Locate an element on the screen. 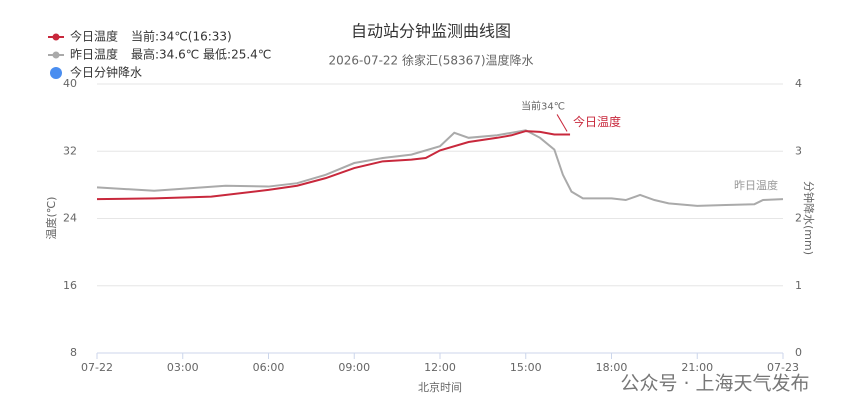 Image resolution: width=862 pixels, height=419 pixels. x-tick-label: 07-22 is located at coordinates (97, 367).